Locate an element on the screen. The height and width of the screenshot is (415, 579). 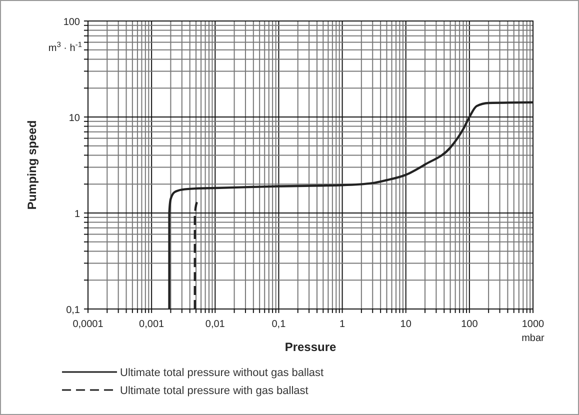
x-axis-title: Pressure is located at coordinates (310, 347).